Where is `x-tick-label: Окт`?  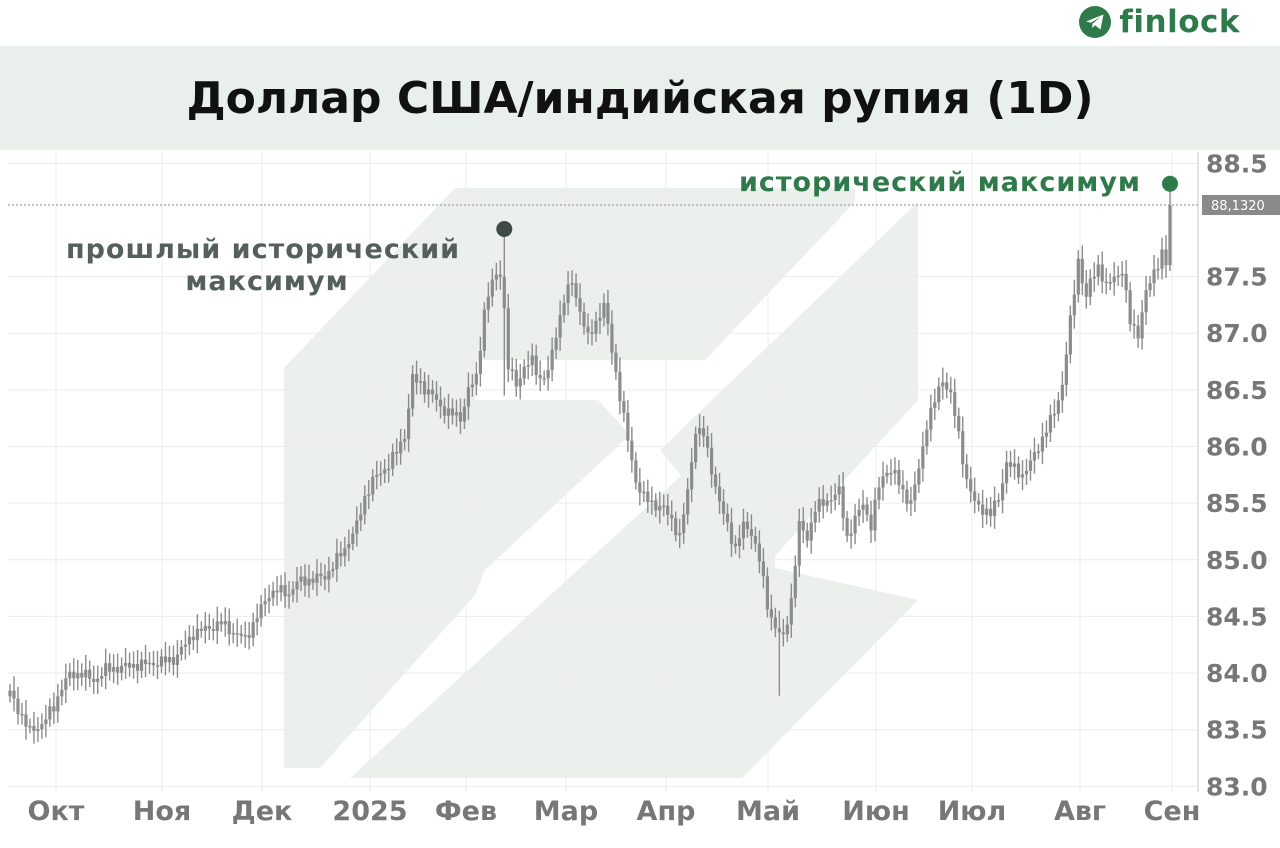
x-tick-label: Окт is located at coordinates (56, 811).